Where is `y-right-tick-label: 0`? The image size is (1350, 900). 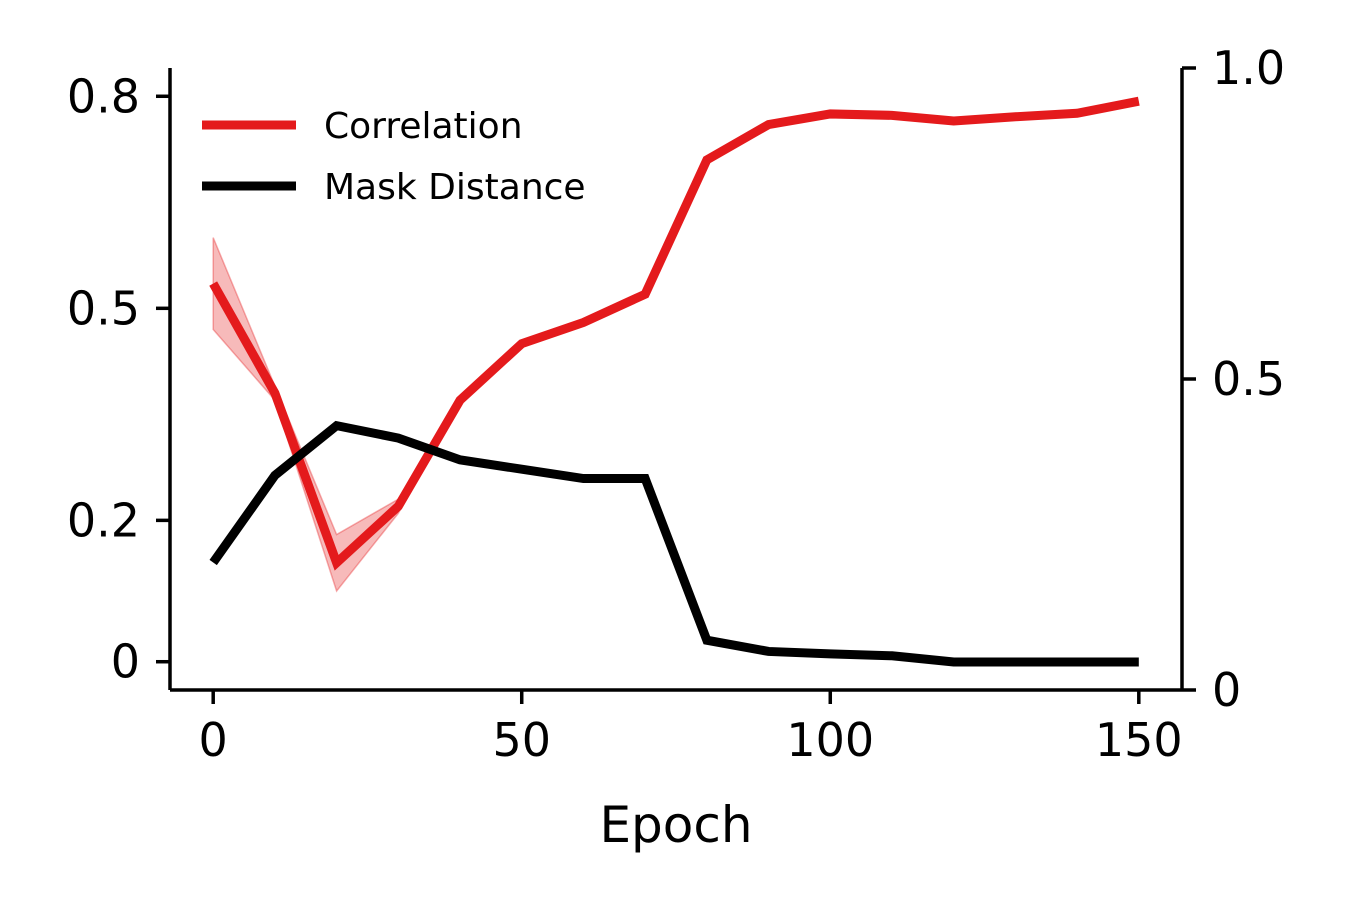
y-right-tick-label: 0 is located at coordinates (1226, 690).